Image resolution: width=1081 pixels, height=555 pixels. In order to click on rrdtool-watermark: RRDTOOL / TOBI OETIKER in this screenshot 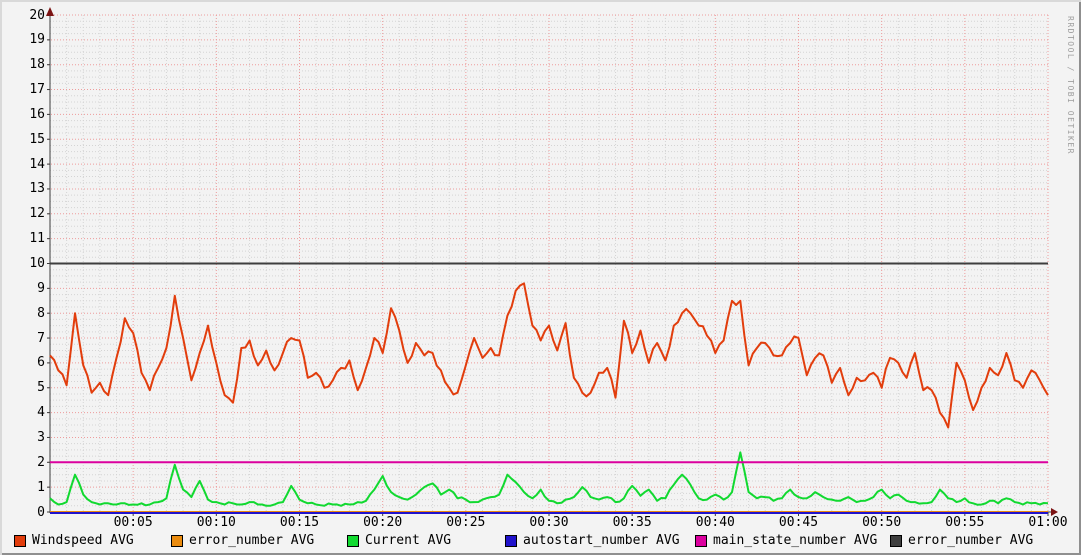, I will do `click(1070, 85)`.